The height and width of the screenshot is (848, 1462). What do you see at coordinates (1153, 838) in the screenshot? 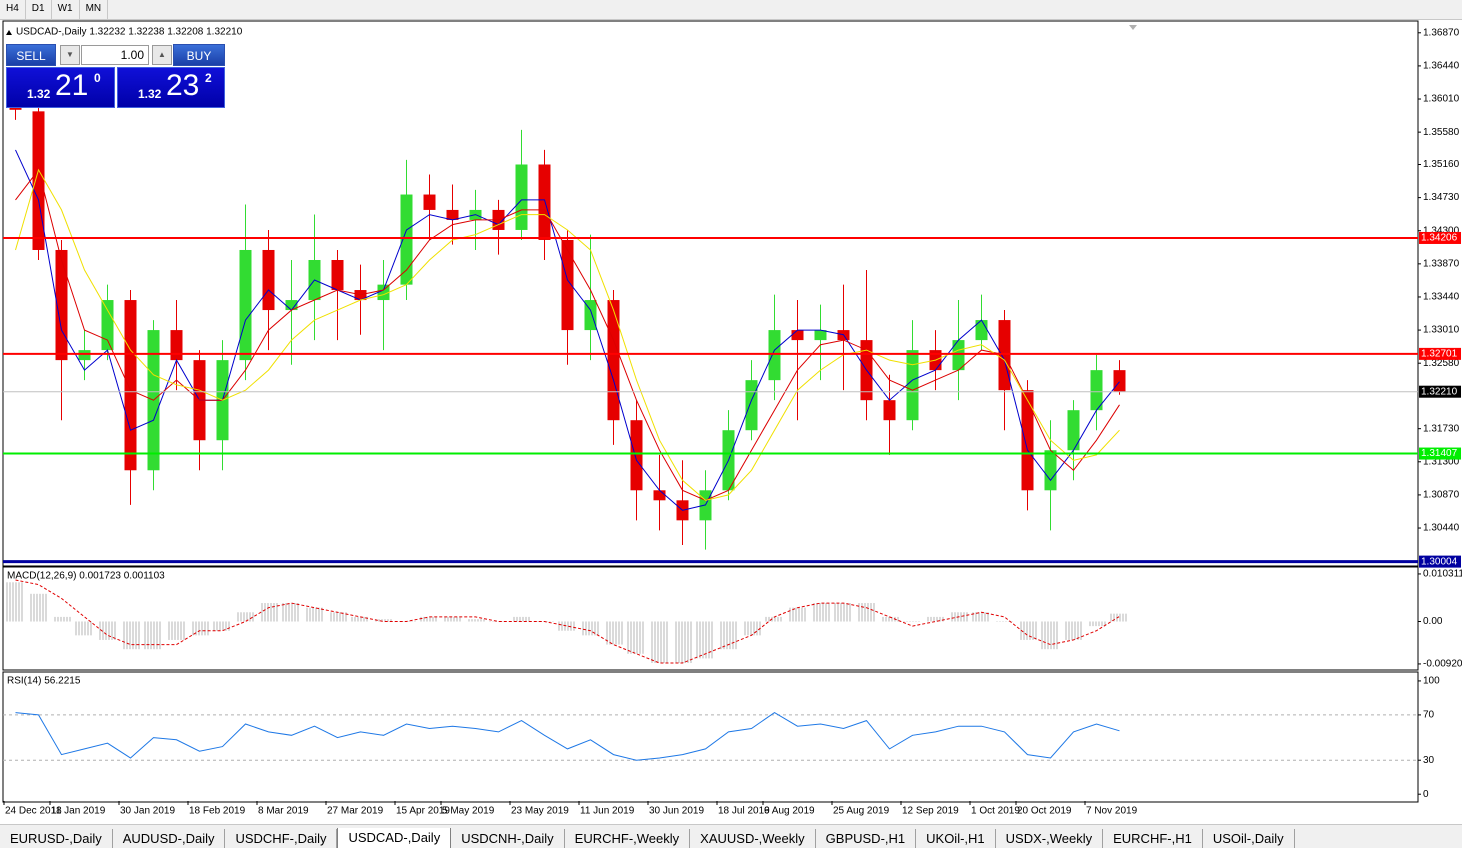
I see `chart-tab: EURCHF-,H1` at bounding box center [1153, 838].